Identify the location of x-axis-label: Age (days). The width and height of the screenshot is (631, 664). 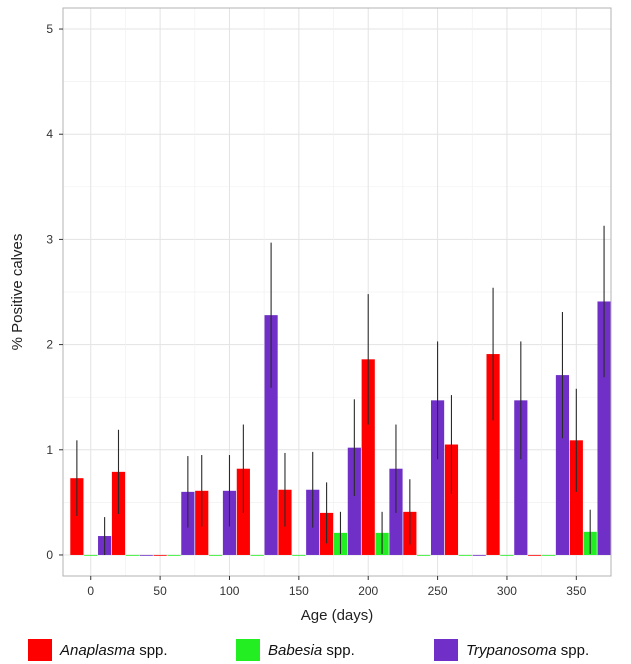
(337, 615).